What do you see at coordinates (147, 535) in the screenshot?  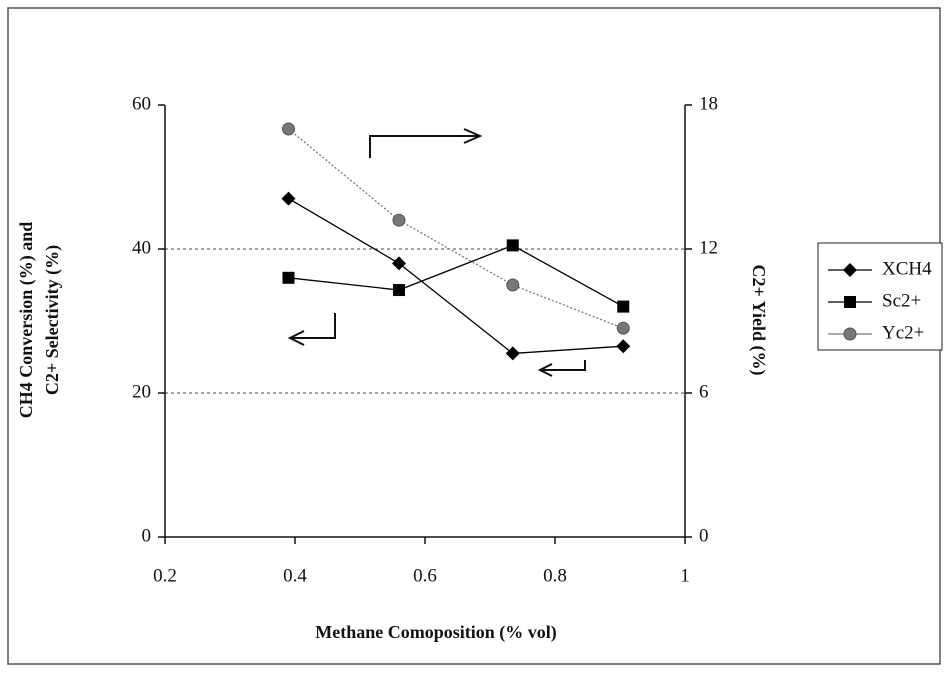 I see `y-tick-label: 0` at bounding box center [147, 535].